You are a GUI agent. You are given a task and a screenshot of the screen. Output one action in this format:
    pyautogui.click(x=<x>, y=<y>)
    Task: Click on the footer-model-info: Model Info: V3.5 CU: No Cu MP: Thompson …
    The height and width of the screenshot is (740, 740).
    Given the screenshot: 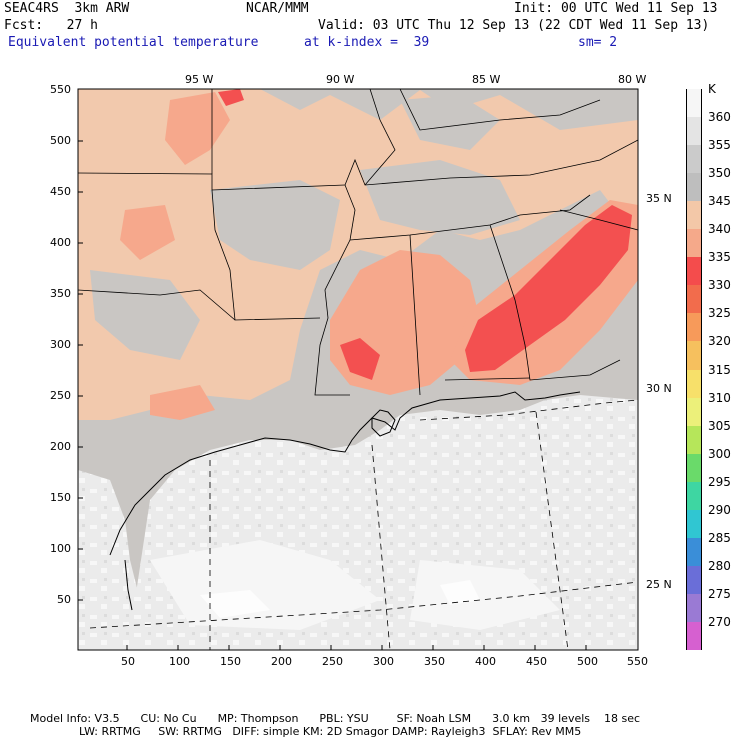 What is the action you would take?
    pyautogui.click(x=335, y=718)
    